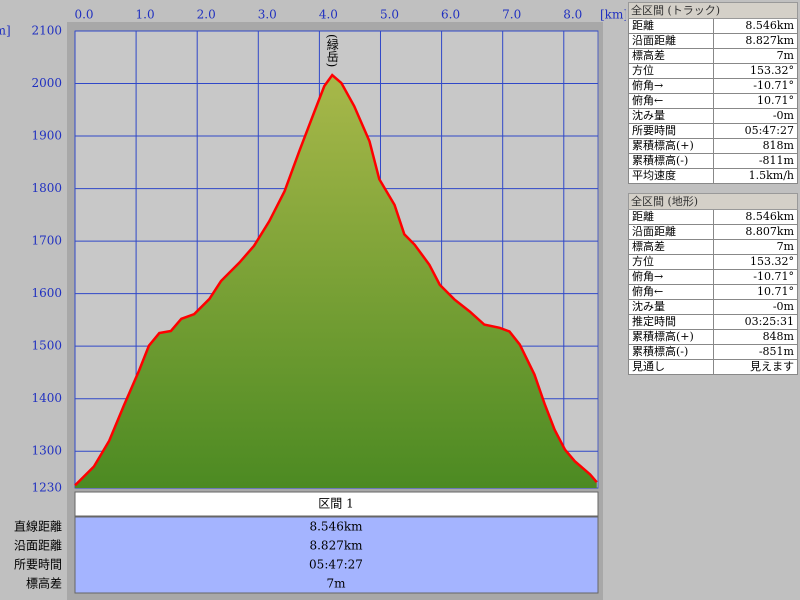  I want to click on y-tick-label: 1900, so click(46, 136).